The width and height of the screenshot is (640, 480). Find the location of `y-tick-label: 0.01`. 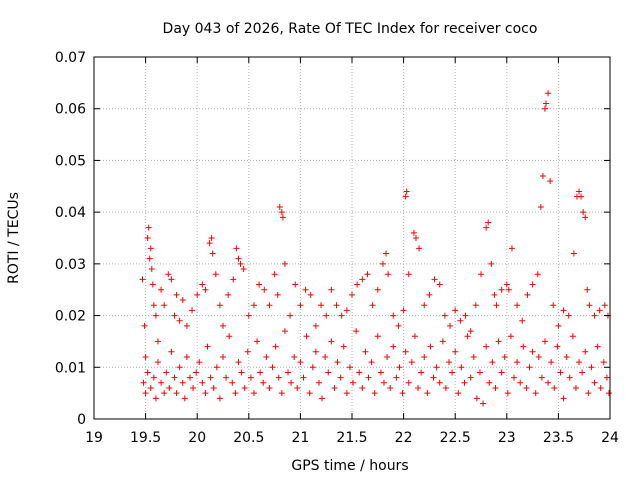

y-tick-label: 0.01 is located at coordinates (70, 368).